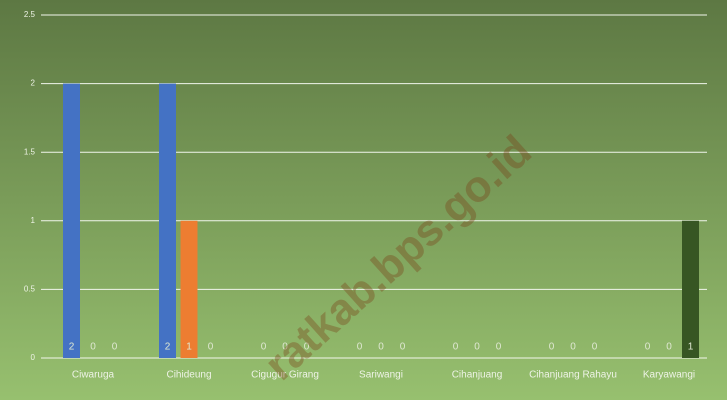  What do you see at coordinates (669, 375) in the screenshot?
I see `x-tick-label: Karyawangi` at bounding box center [669, 375].